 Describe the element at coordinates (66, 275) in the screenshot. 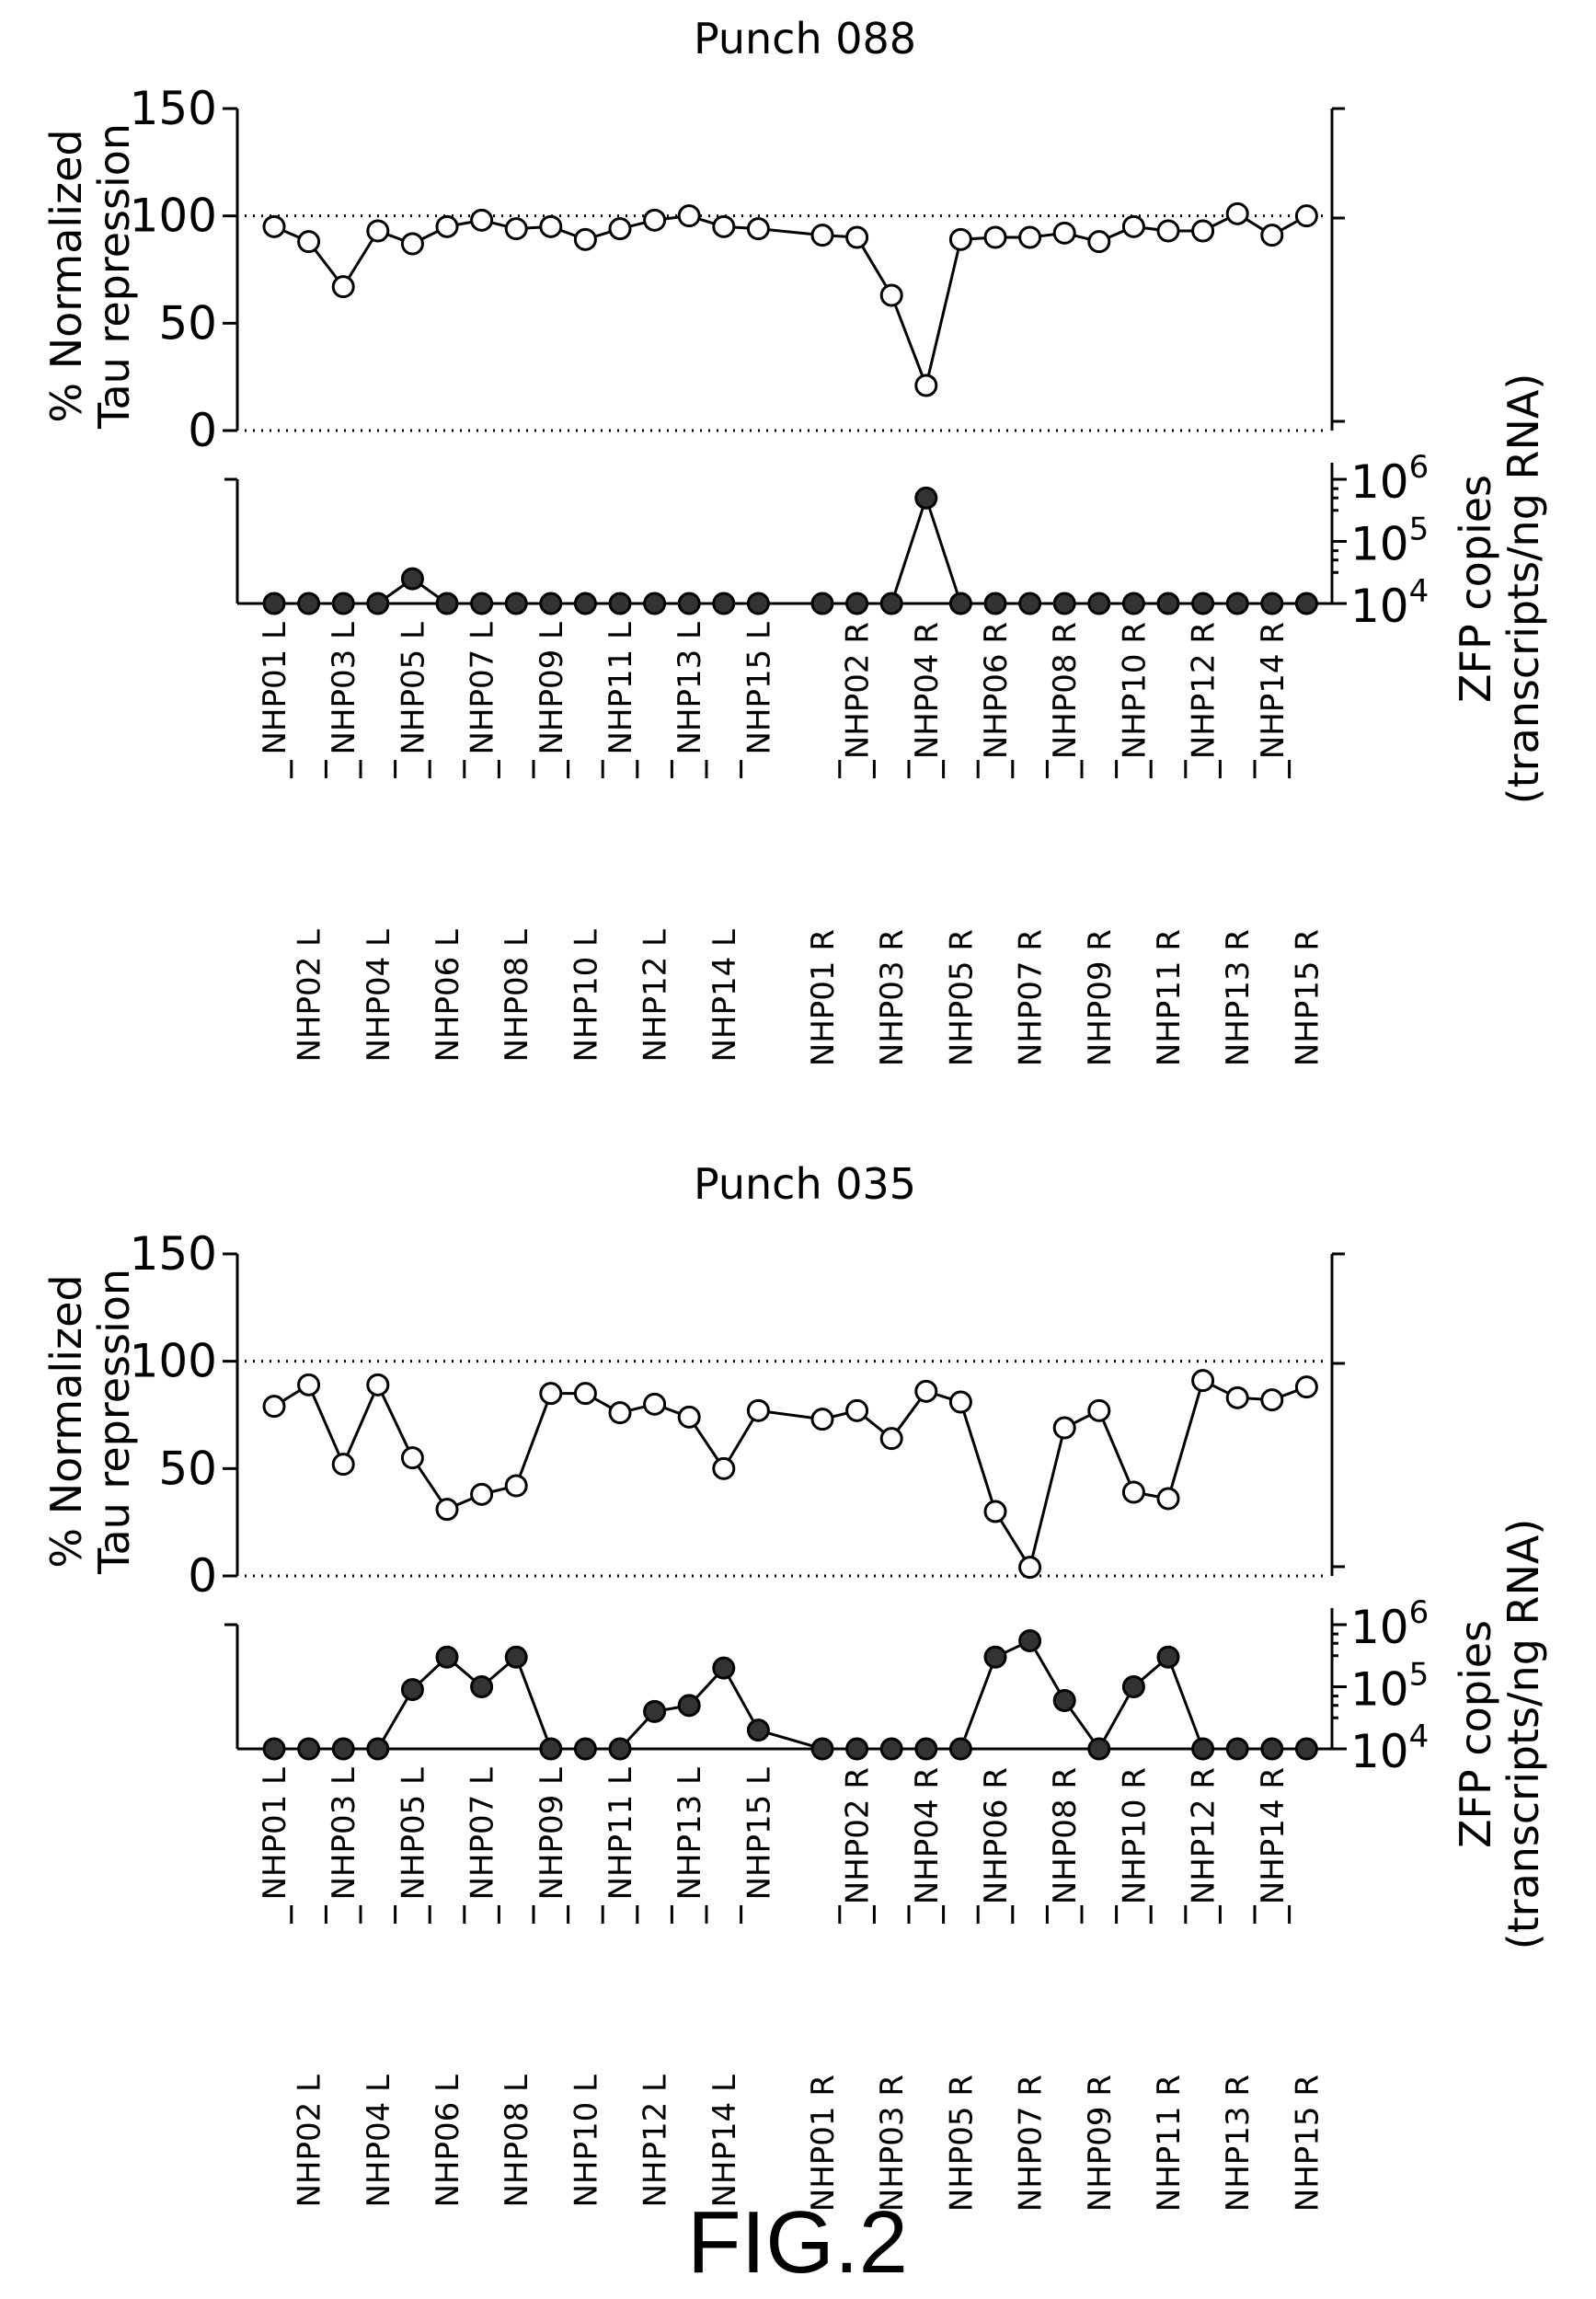

I see `y-axis-label-left-line: % Normalized` at that location.